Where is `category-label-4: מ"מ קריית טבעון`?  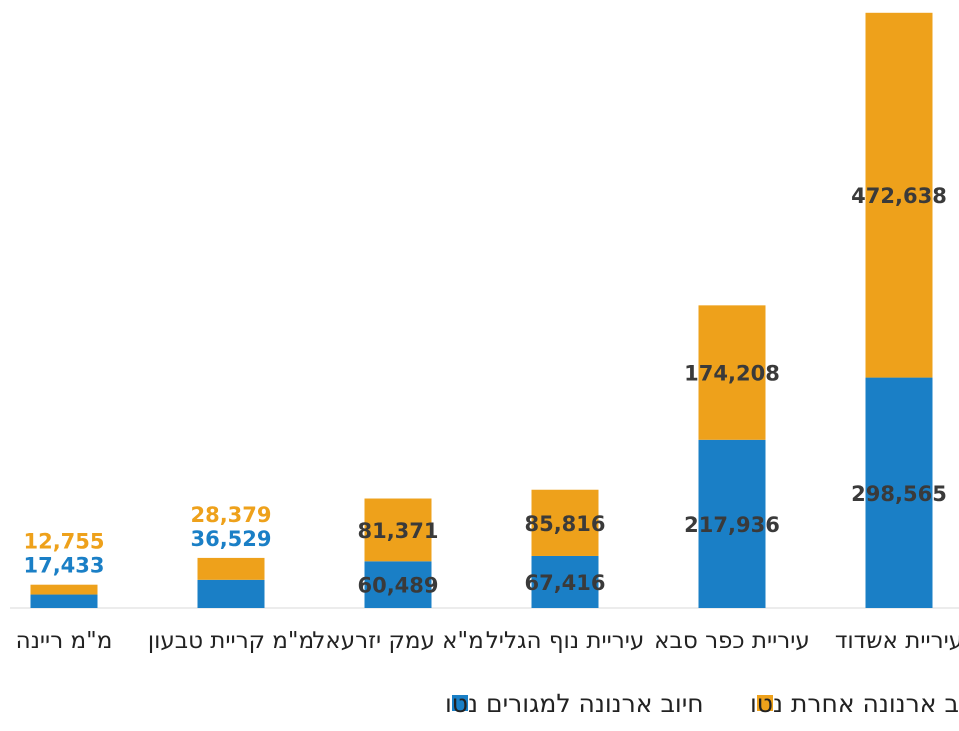 category-label-4: מ"מ קריית טבעון is located at coordinates (231, 641).